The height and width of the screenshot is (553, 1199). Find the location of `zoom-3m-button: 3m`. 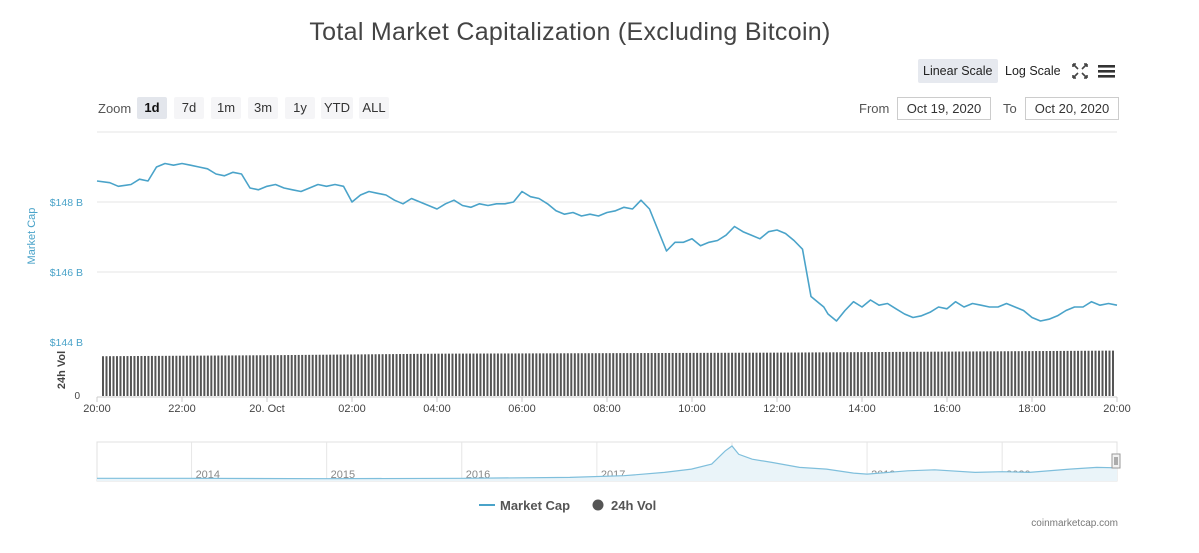

zoom-3m-button: 3m is located at coordinates (263, 108).